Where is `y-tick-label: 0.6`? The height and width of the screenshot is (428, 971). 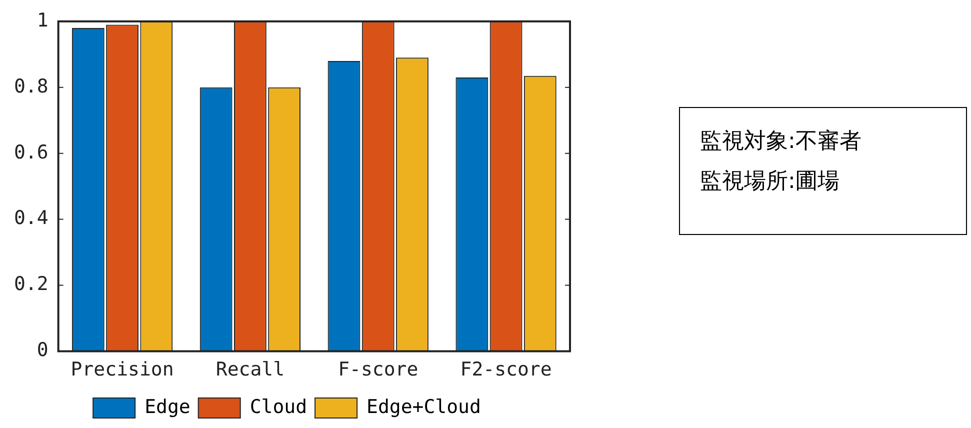
y-tick-label: 0.6 is located at coordinates (31, 152).